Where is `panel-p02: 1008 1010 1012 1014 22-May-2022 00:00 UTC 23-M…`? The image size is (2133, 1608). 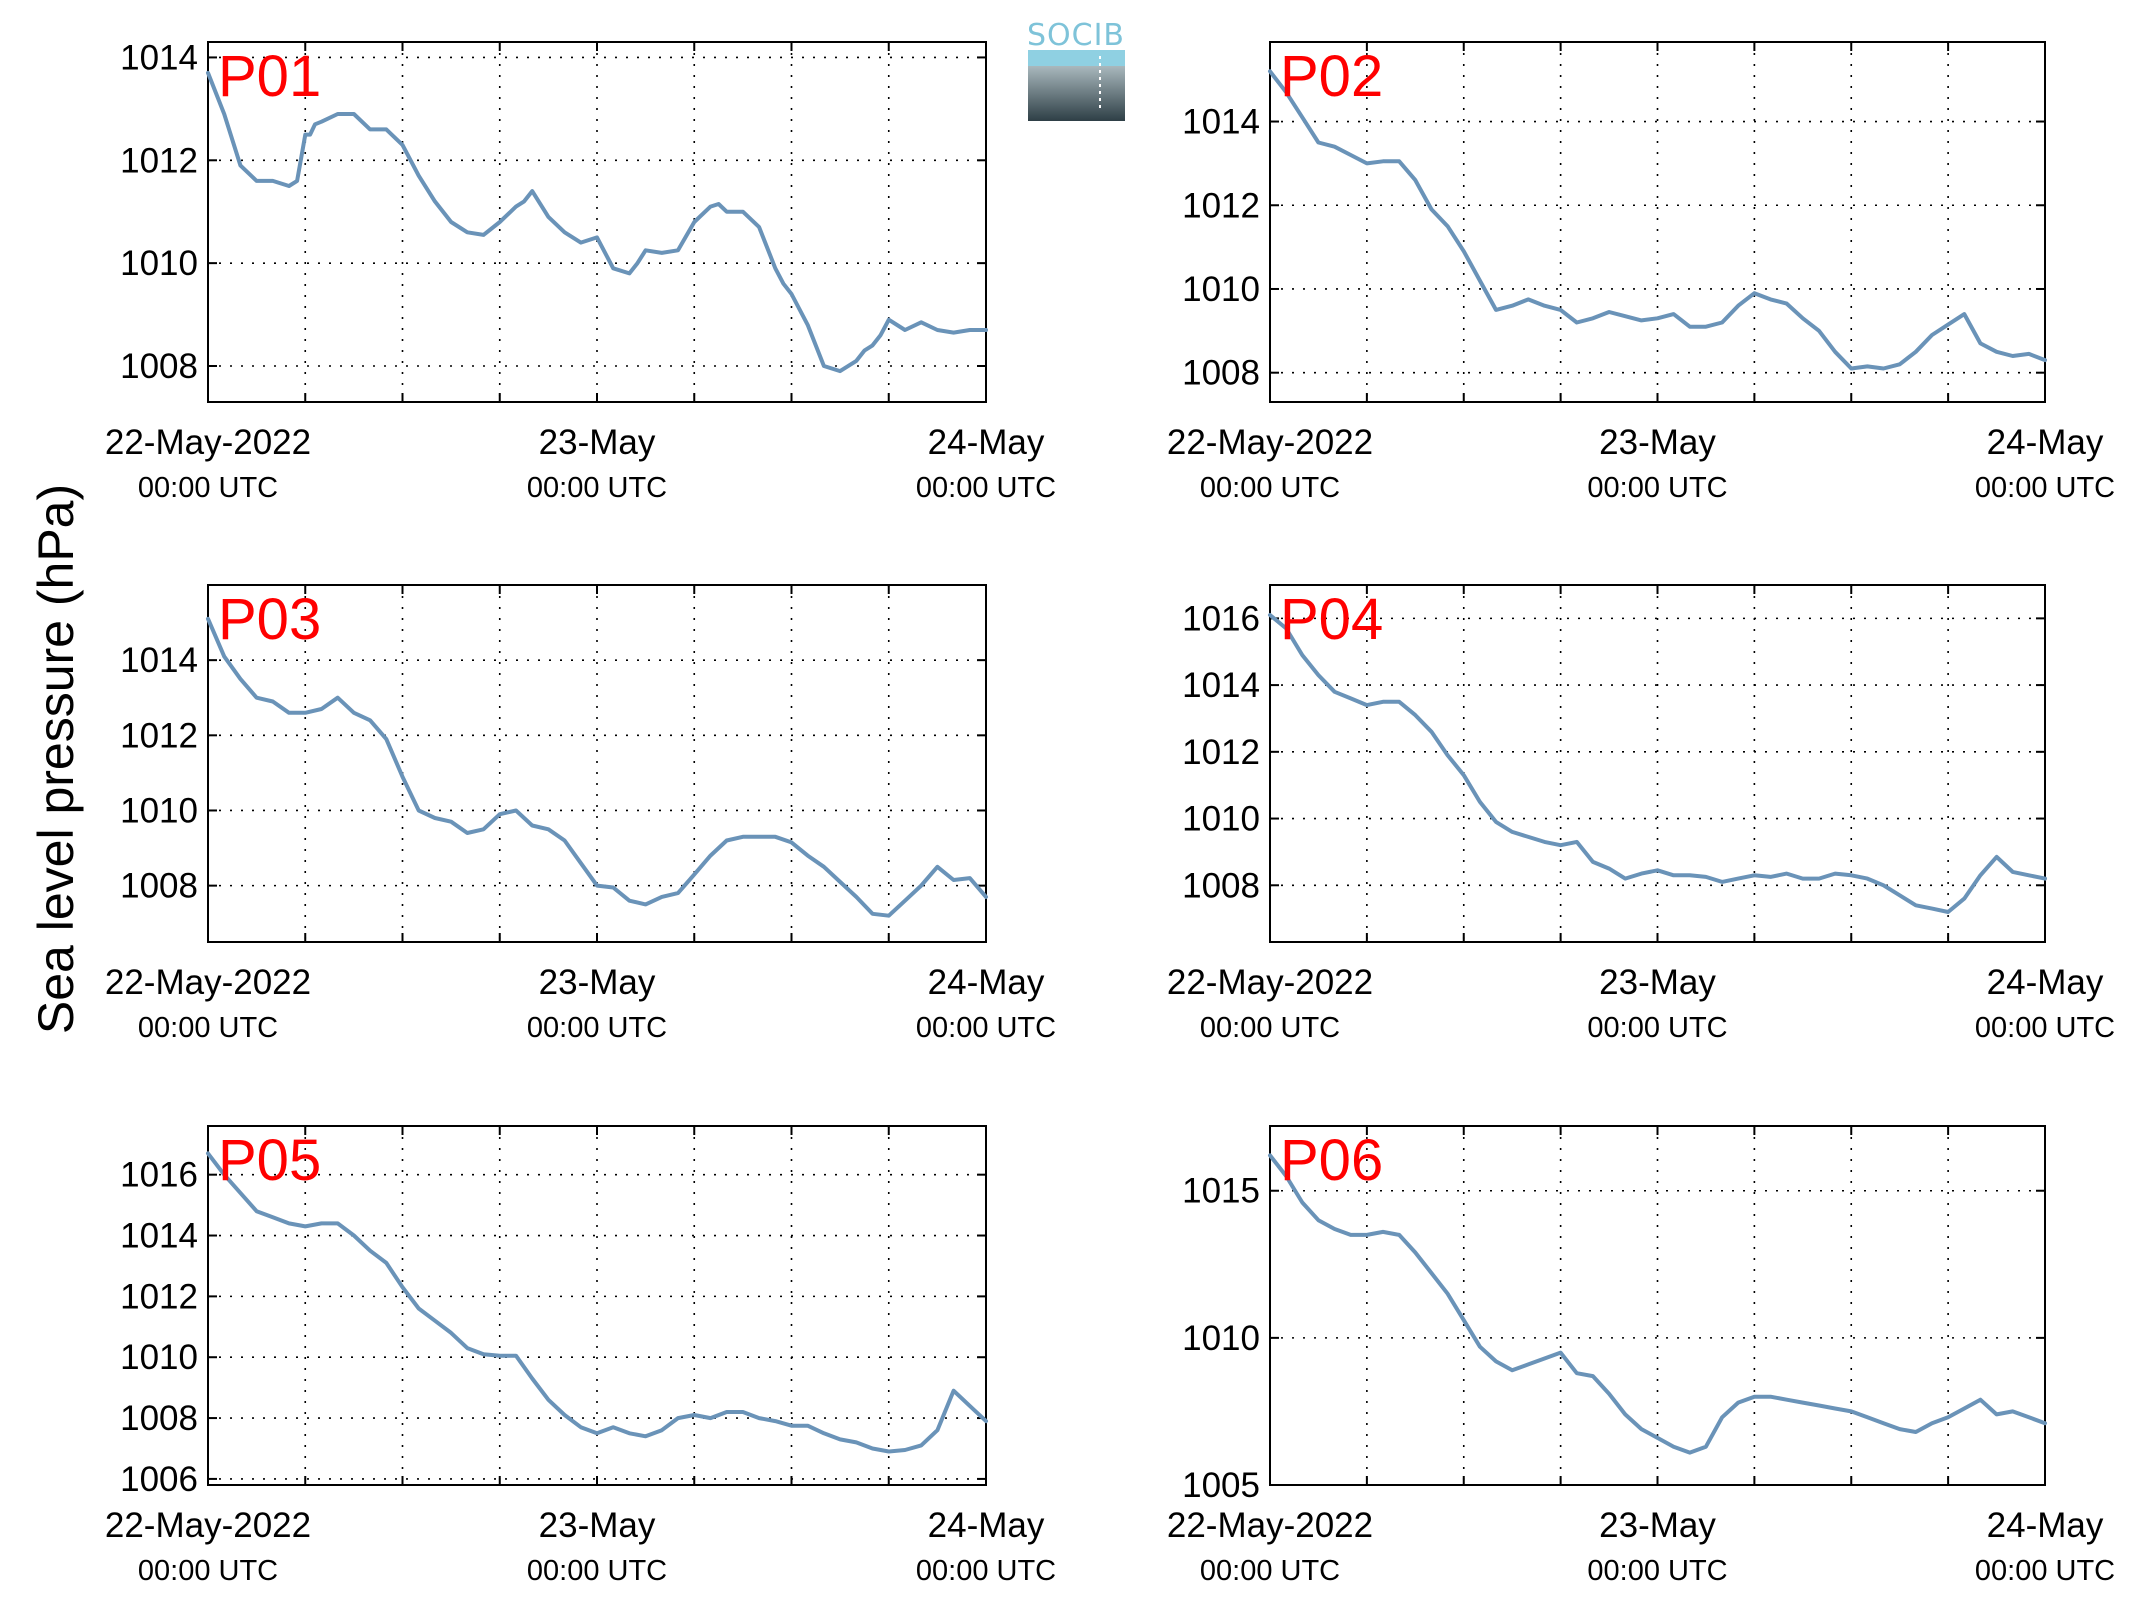
panel-p02: 1008 1010 1012 1014 22-May-2022 00:00 UTC 23-M… is located at coordinates (1641, 272).